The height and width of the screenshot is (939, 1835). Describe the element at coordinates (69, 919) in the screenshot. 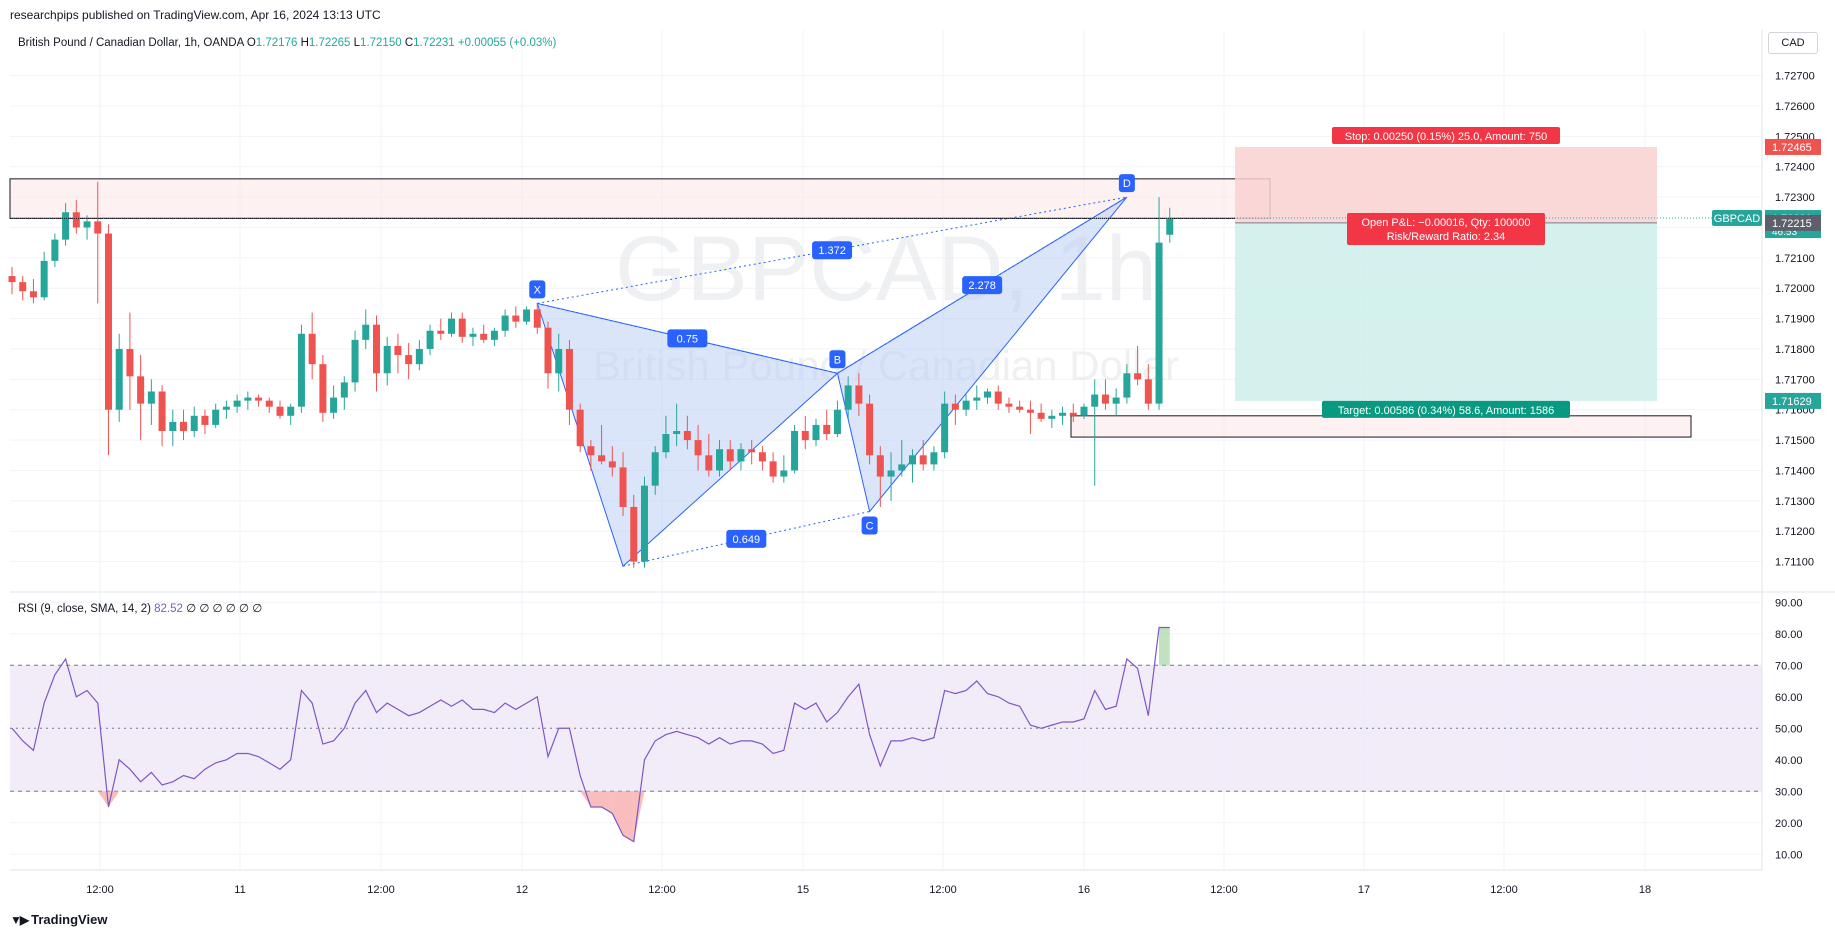

I see `tradingview-logo-text: TradingView` at that location.